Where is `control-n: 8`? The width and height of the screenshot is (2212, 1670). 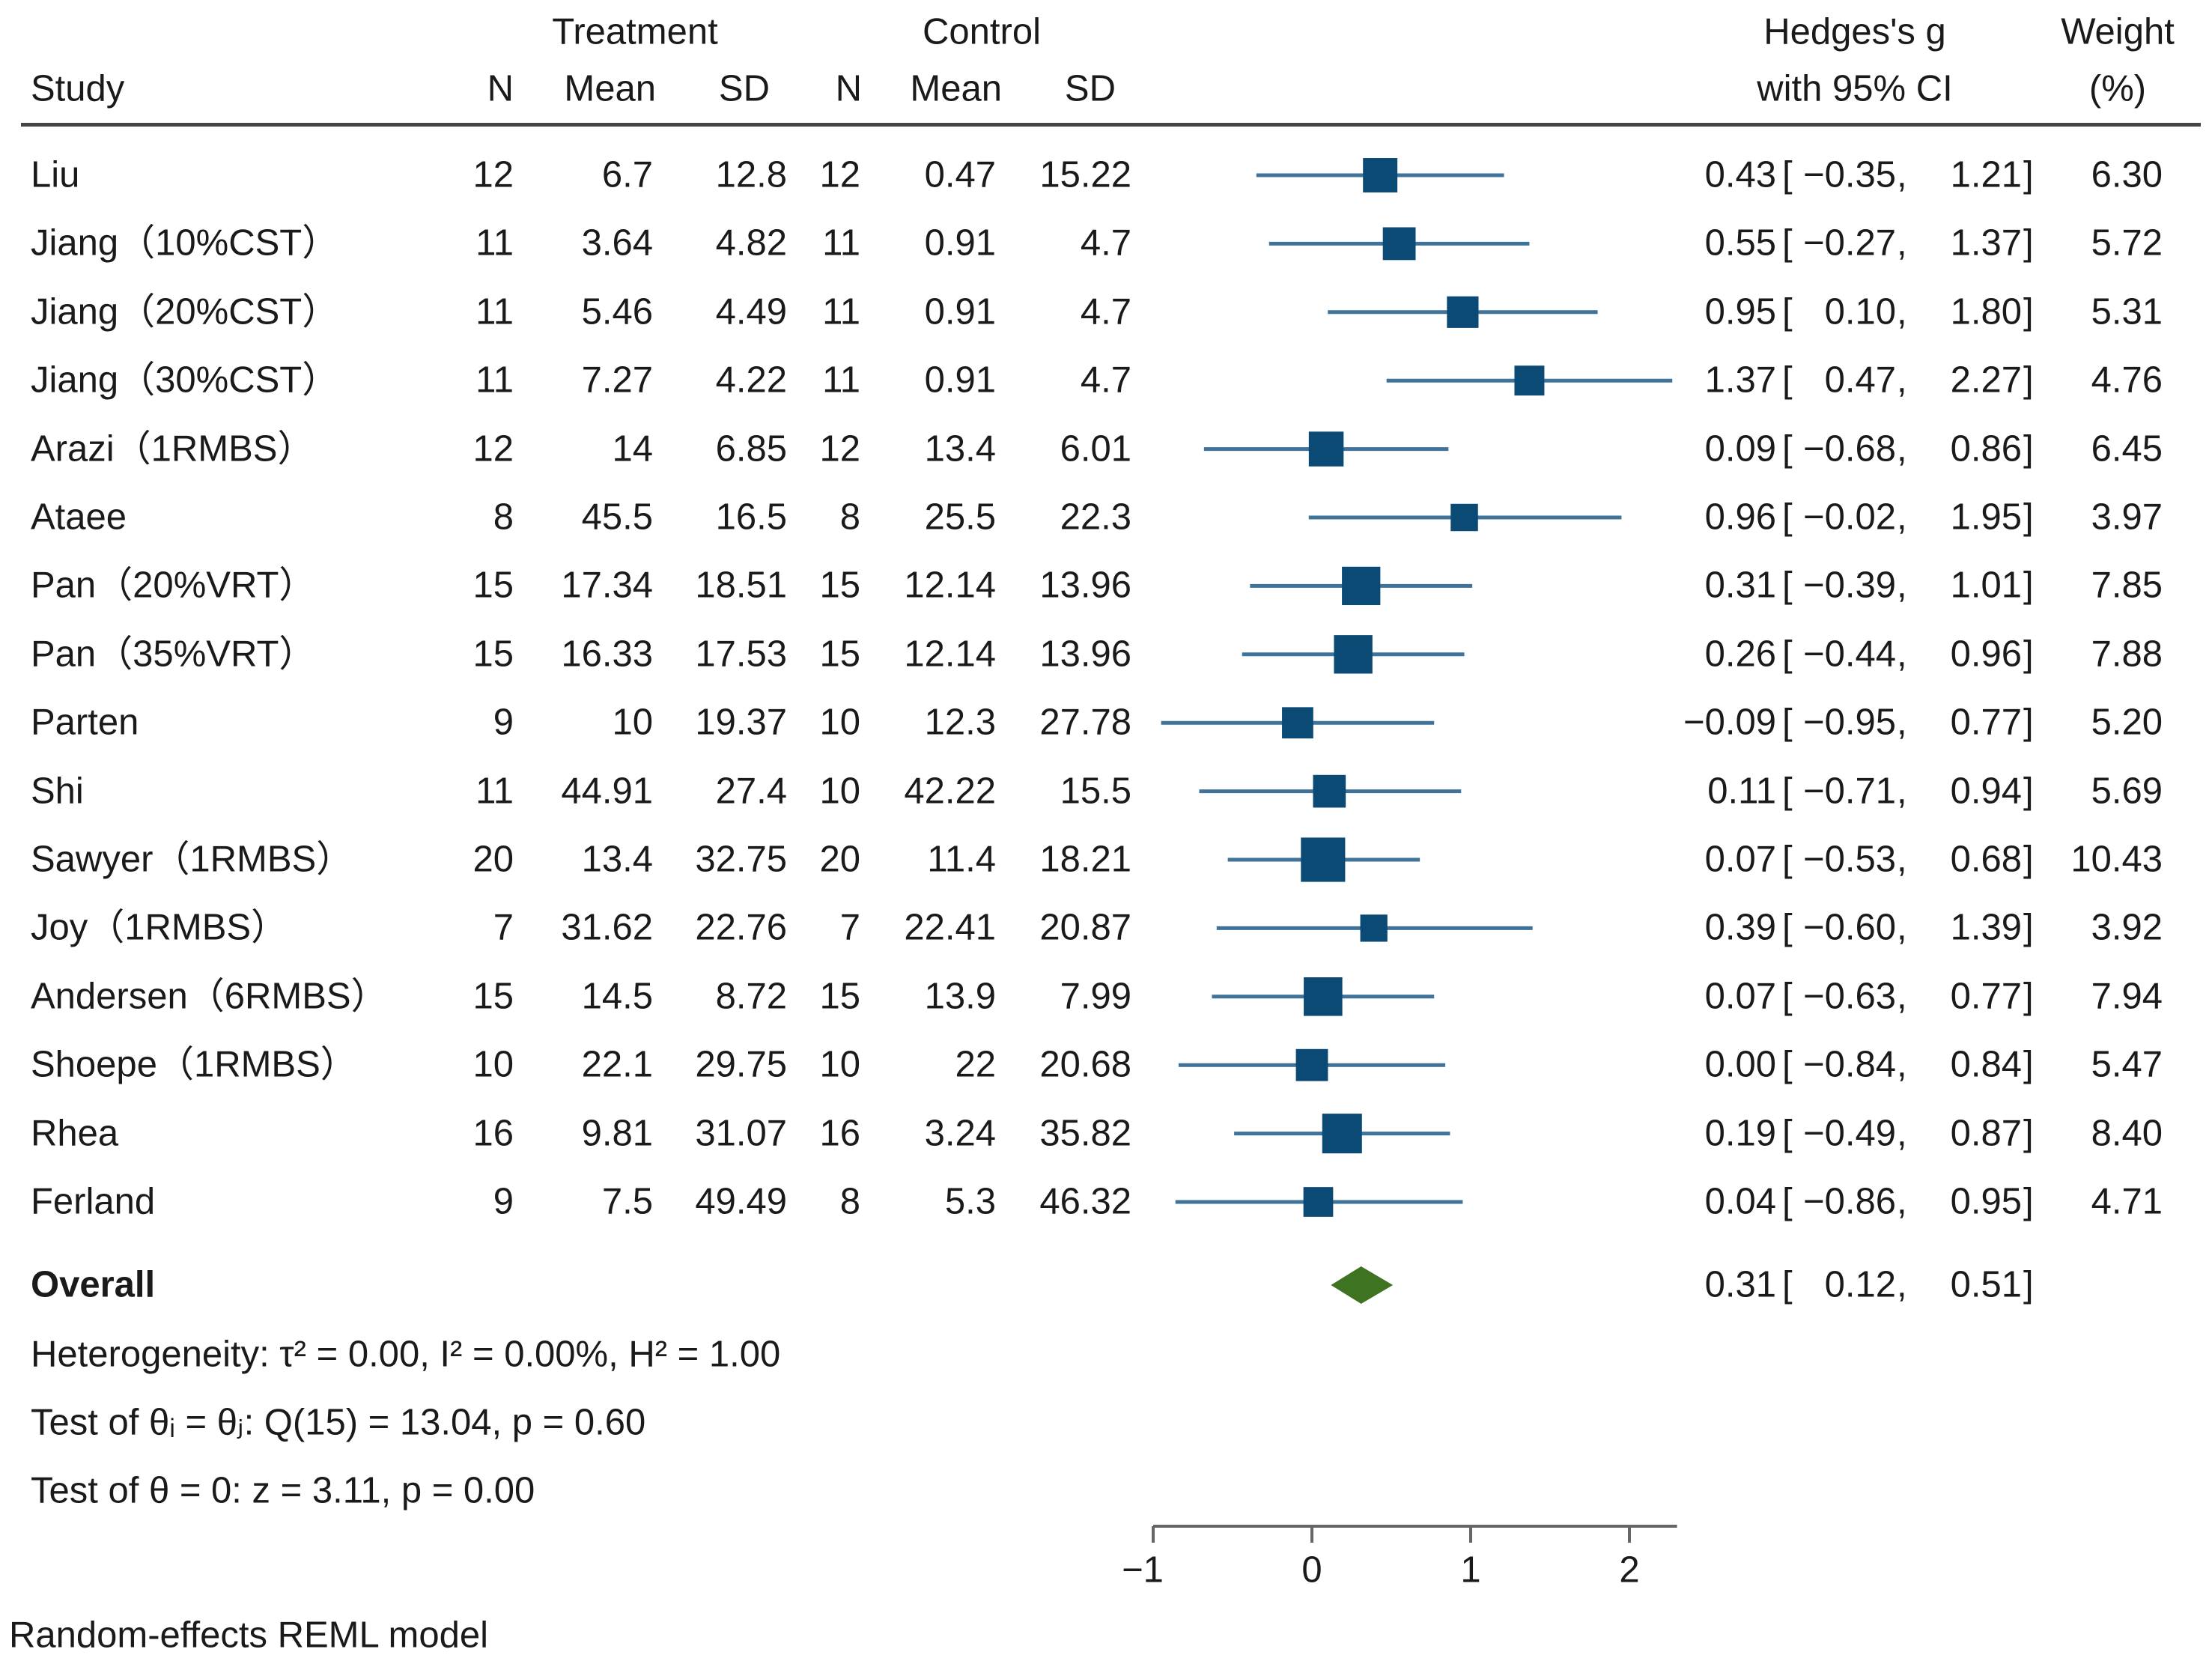
control-n: 8 is located at coordinates (849, 1201).